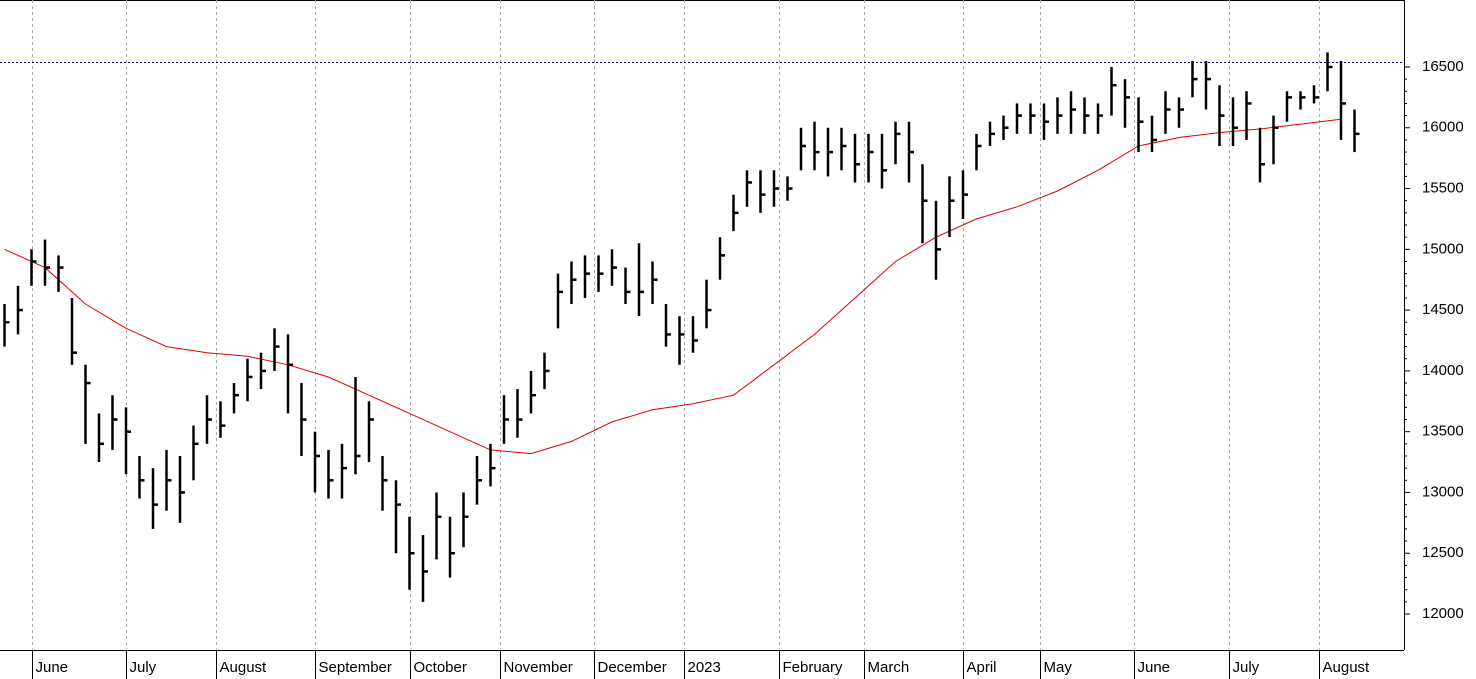 This screenshot has height=679, width=1476. I want to click on x-tick-label: November, so click(538, 667).